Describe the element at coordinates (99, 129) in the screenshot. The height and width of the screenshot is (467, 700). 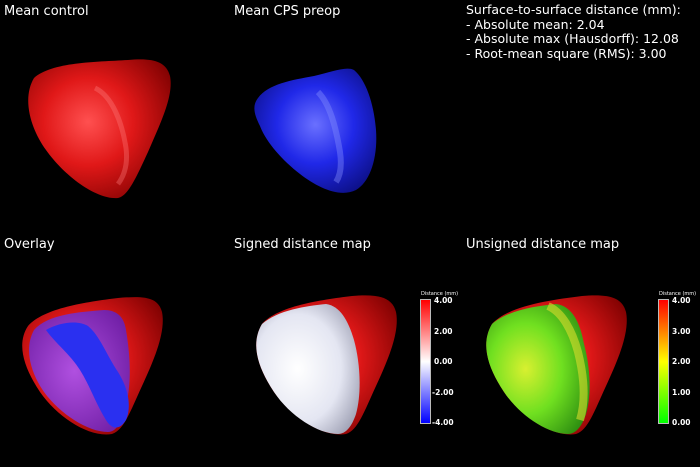
I see `mean-control-shape` at that location.